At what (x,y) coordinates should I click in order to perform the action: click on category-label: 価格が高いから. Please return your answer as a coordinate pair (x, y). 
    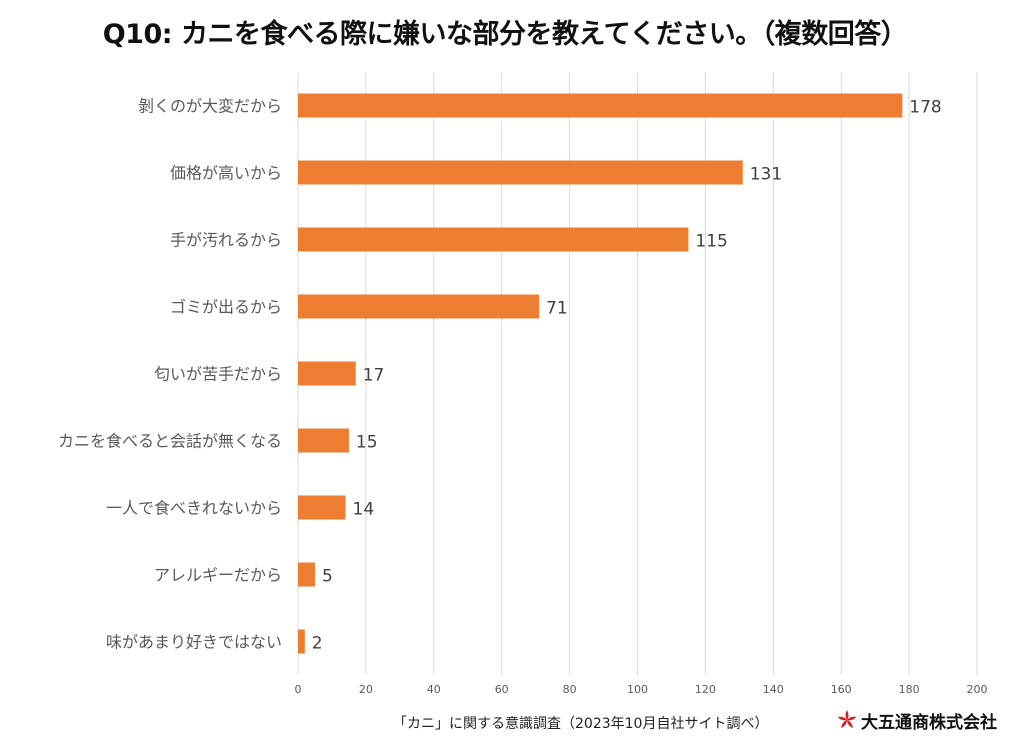
    Looking at the image, I should click on (226, 173).